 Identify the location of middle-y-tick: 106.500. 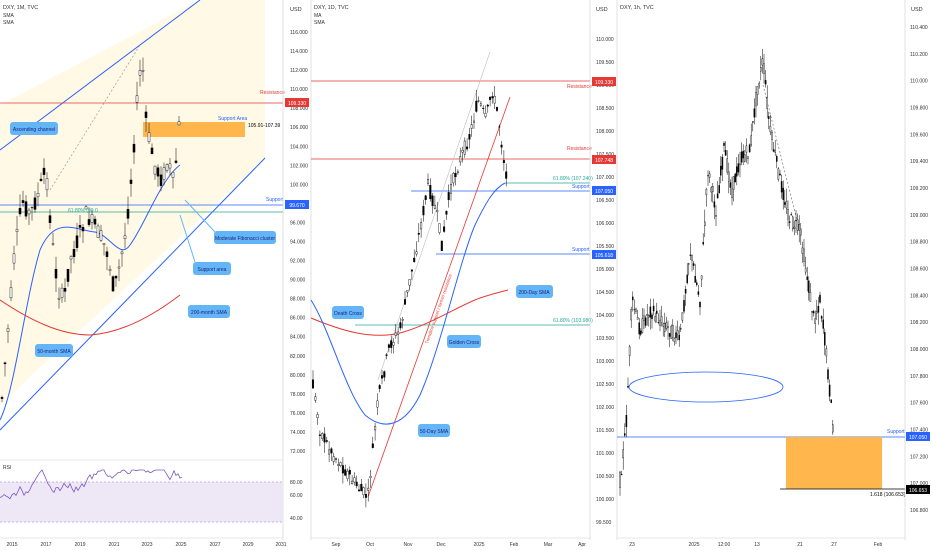
(605, 201).